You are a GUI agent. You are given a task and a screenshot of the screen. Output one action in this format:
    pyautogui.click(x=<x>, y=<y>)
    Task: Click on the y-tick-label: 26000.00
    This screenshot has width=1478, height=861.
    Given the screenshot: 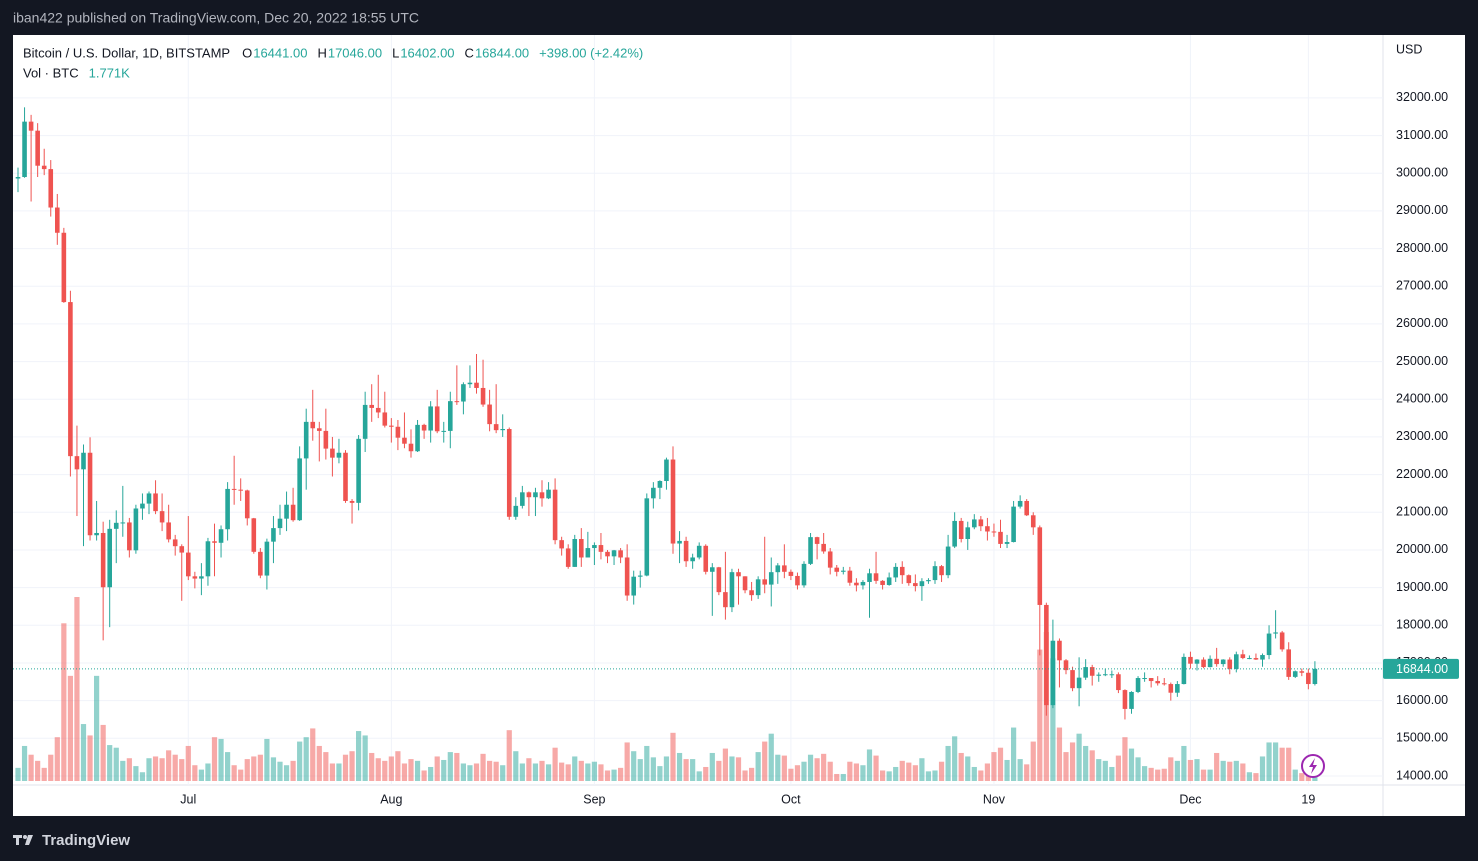 What is the action you would take?
    pyautogui.click(x=1422, y=323)
    